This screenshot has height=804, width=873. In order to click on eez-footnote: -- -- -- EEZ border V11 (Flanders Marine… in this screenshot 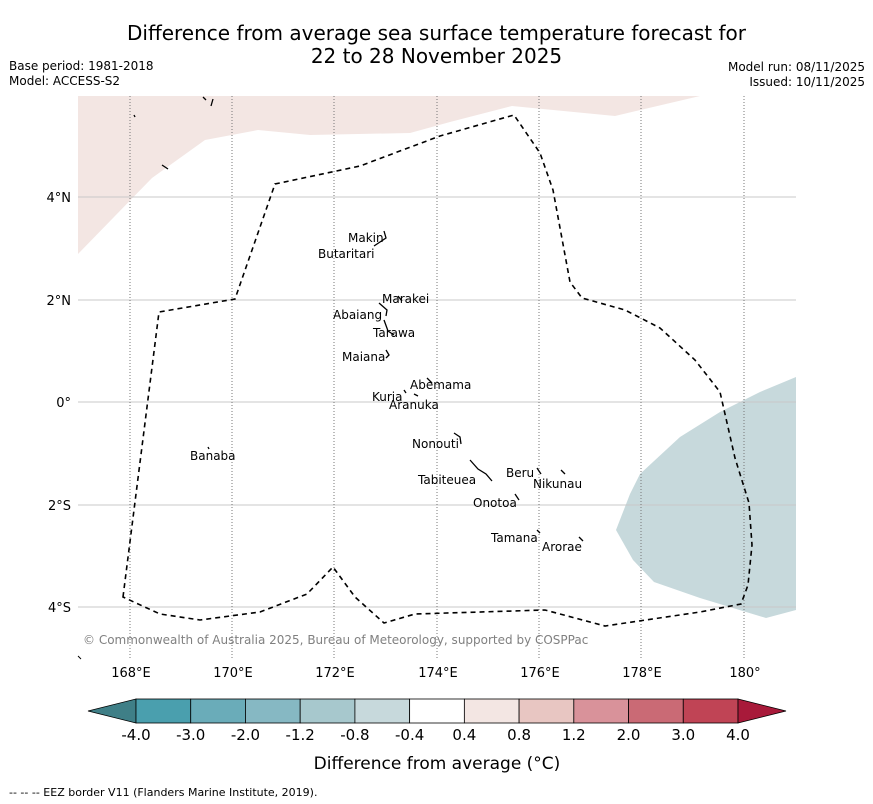, I will do `click(163, 792)`.